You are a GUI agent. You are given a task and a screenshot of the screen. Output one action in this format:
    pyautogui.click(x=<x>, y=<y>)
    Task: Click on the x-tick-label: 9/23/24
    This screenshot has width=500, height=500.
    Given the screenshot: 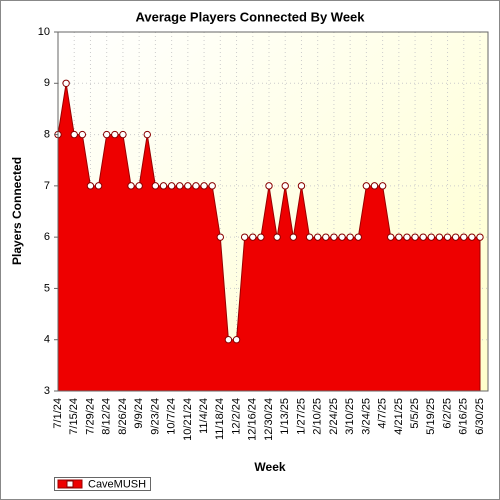 What is the action you would take?
    pyautogui.click(x=155, y=416)
    